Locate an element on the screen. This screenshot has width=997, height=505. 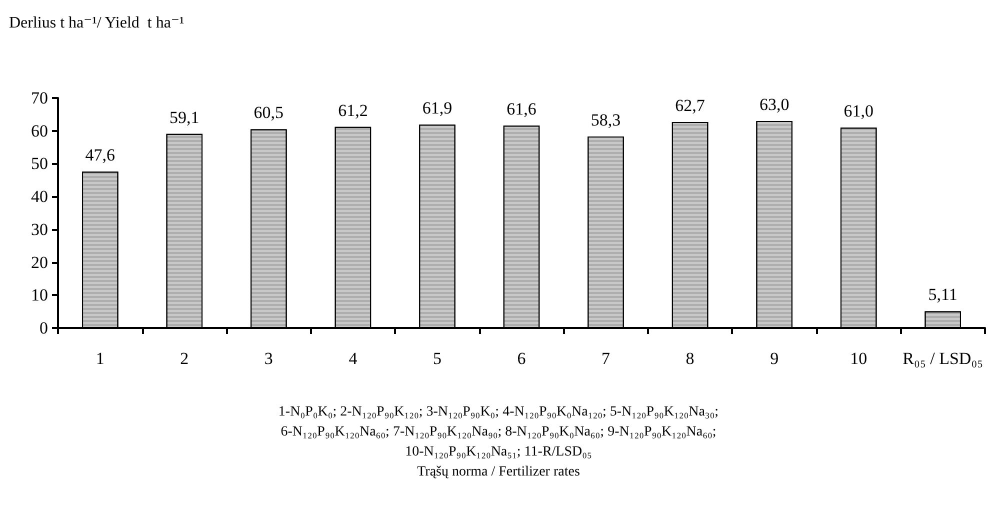
x-tick-label: 6 is located at coordinates (521, 358).